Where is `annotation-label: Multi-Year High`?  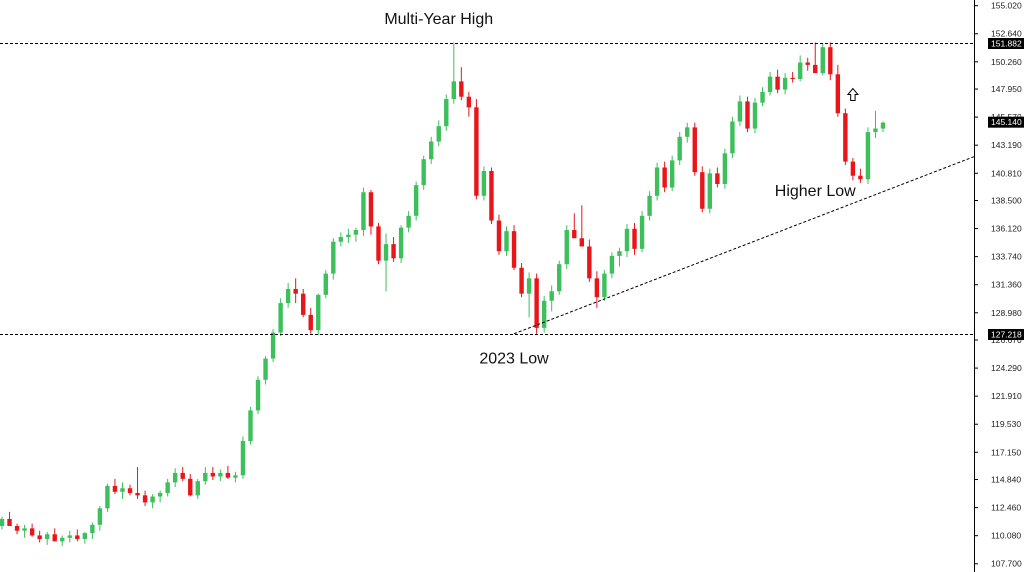
annotation-label: Multi-Year High is located at coordinates (438, 19).